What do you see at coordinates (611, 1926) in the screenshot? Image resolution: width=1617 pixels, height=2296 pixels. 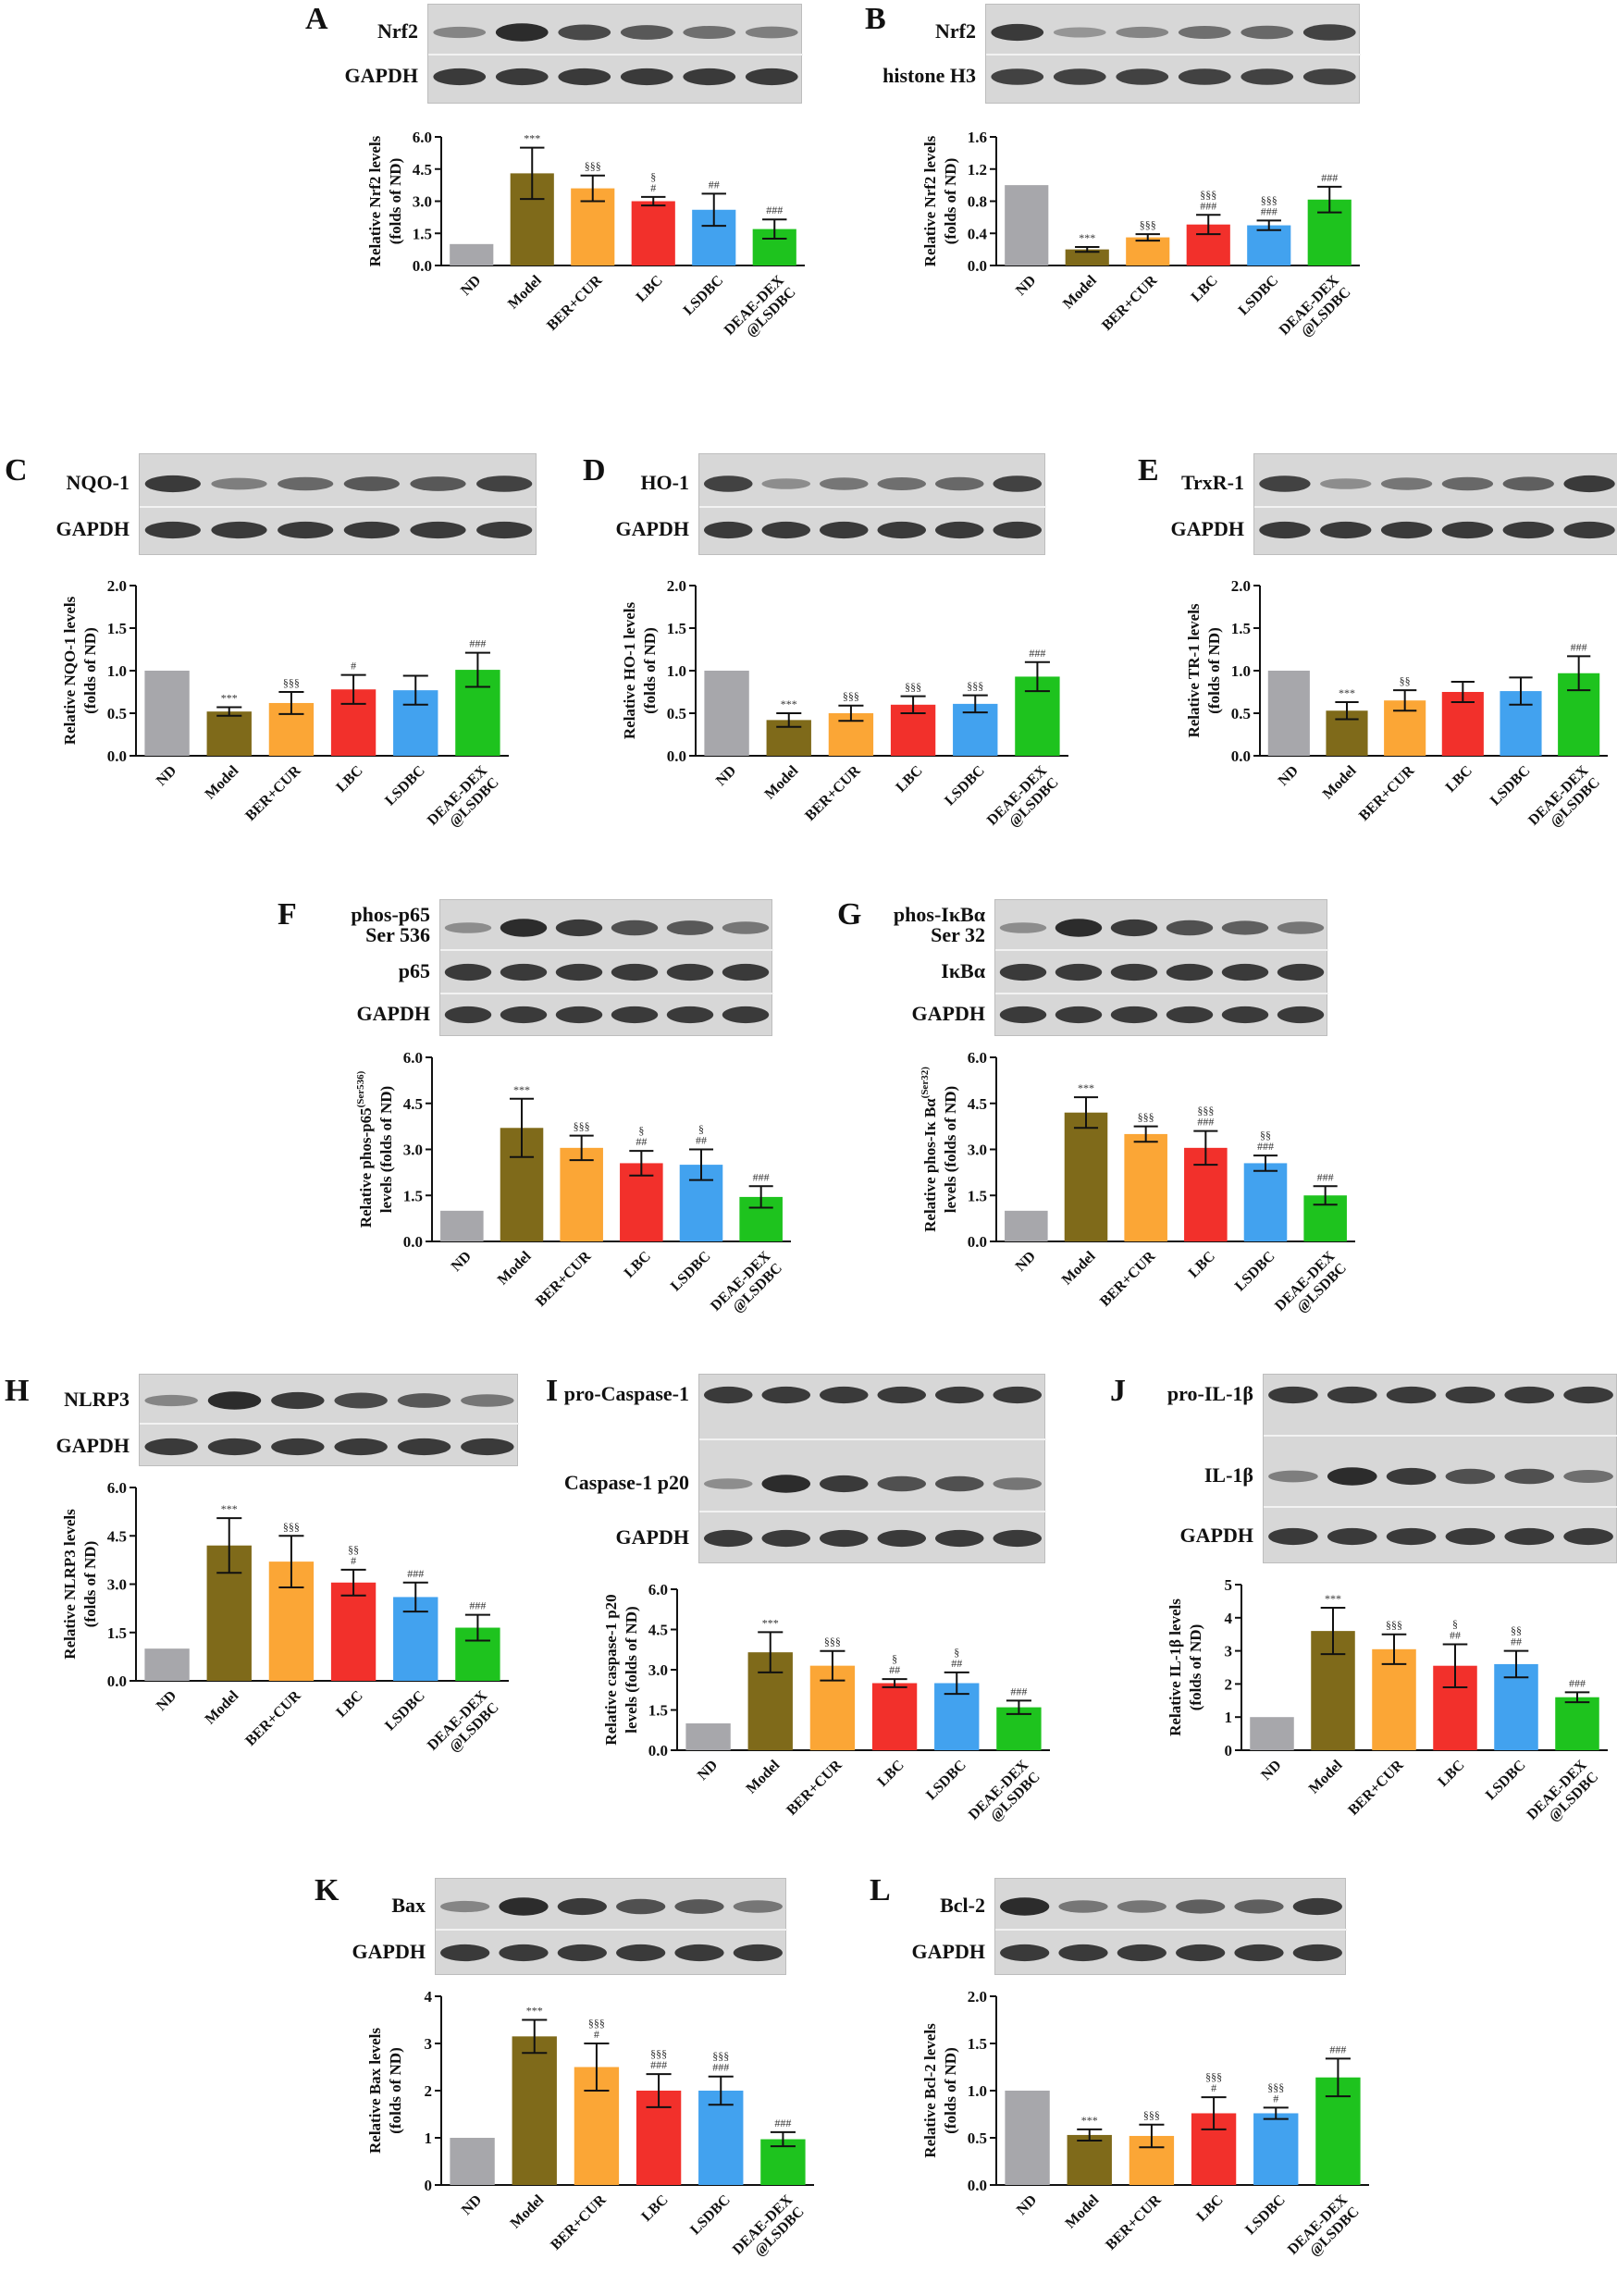 I see `western-blot-K` at bounding box center [611, 1926].